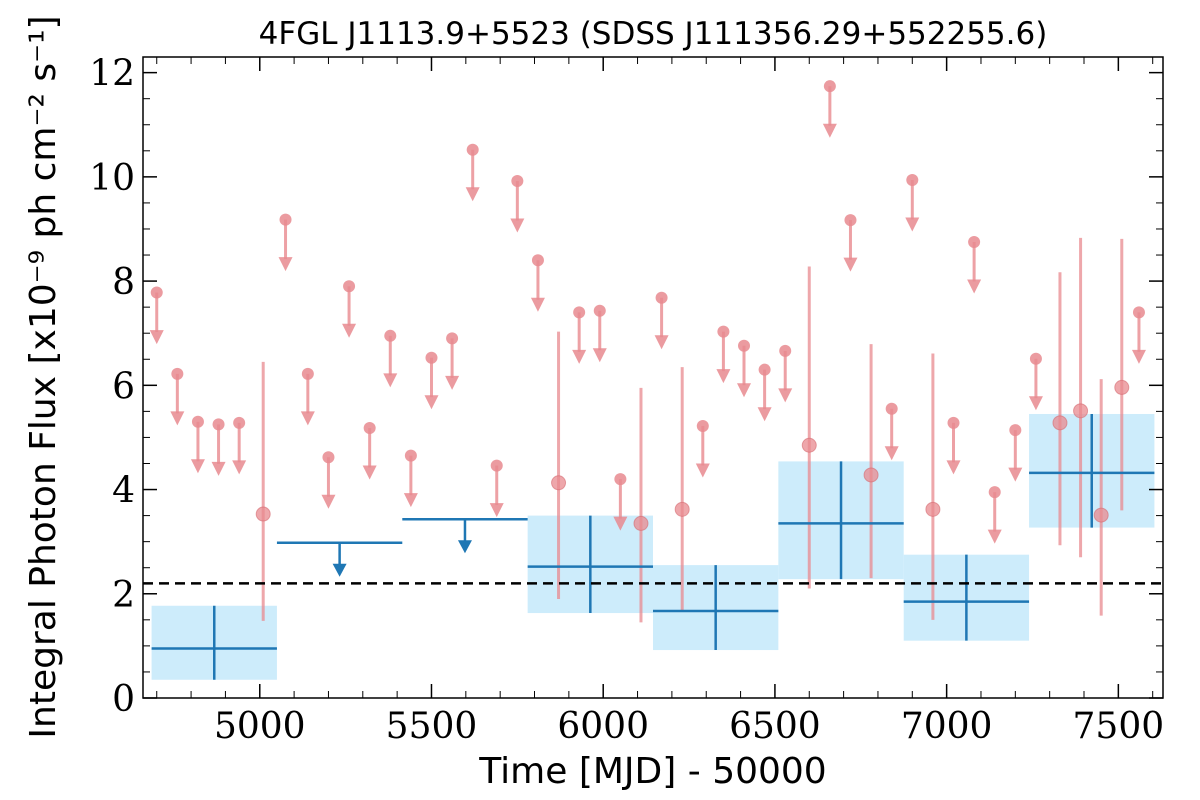 The image size is (1200, 800). What do you see at coordinates (123, 699) in the screenshot?
I see `y-tick-label: 0` at bounding box center [123, 699].